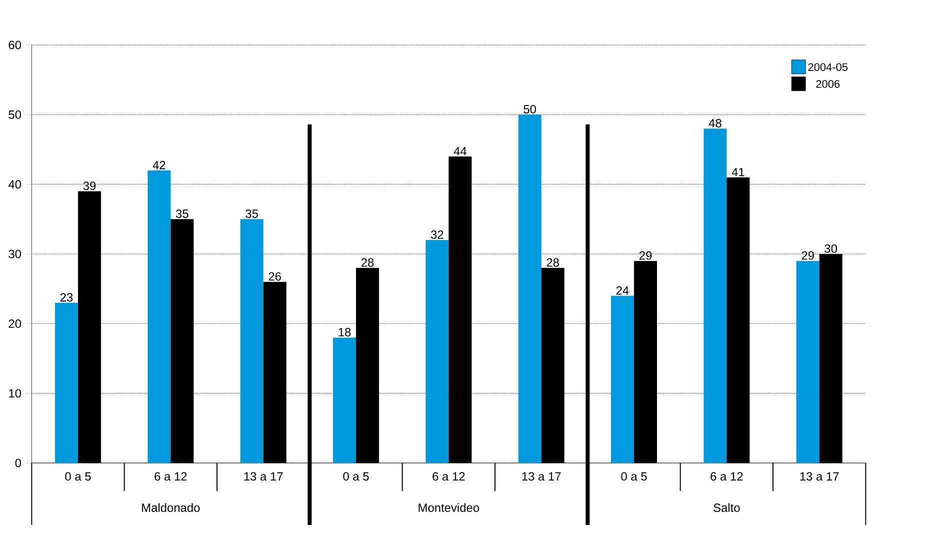  What do you see at coordinates (89, 186) in the screenshot?
I see `data-label: 39` at bounding box center [89, 186].